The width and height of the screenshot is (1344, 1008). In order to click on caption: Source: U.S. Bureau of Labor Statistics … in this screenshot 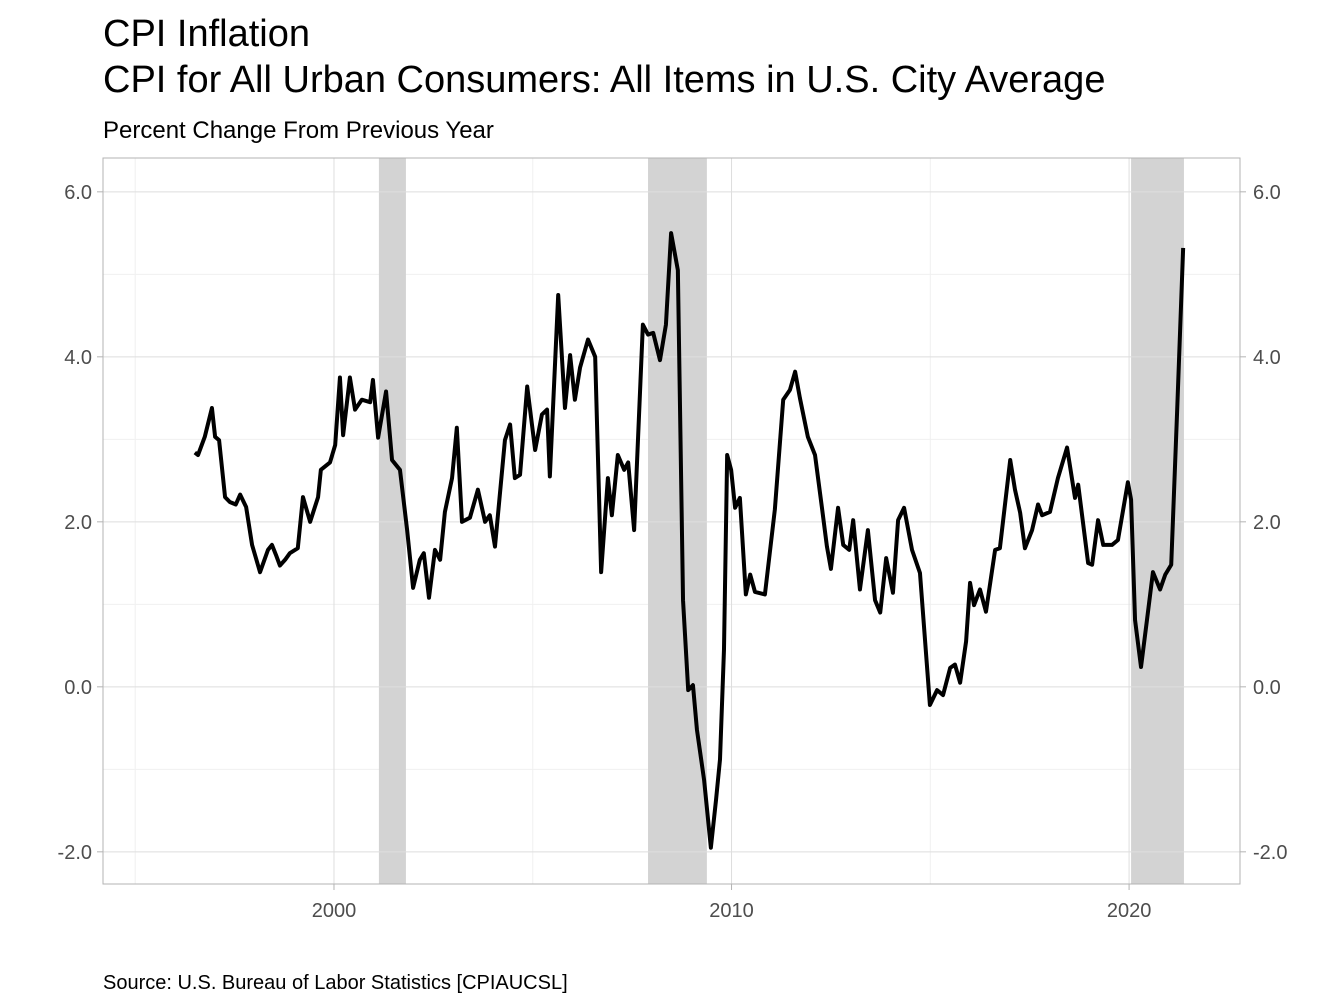, I will do `click(335, 983)`.